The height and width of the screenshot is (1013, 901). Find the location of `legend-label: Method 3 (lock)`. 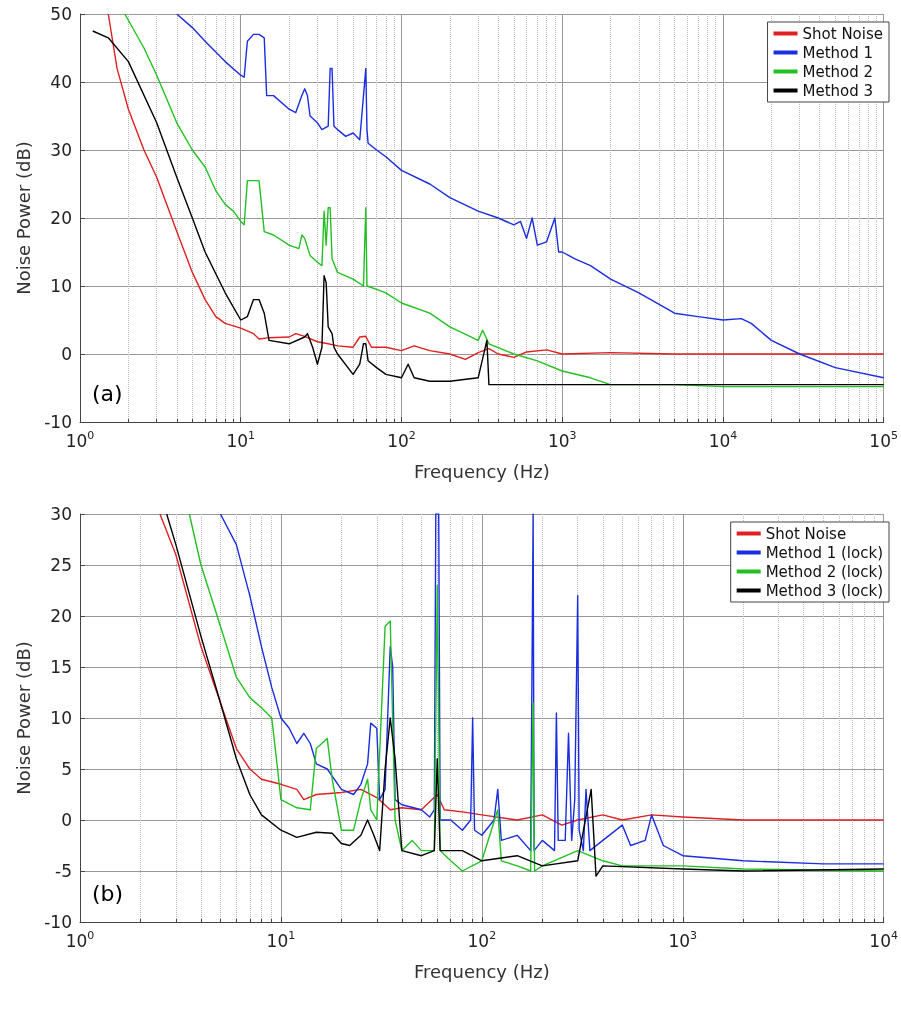

legend-label: Method 3 (lock) is located at coordinates (824, 590).